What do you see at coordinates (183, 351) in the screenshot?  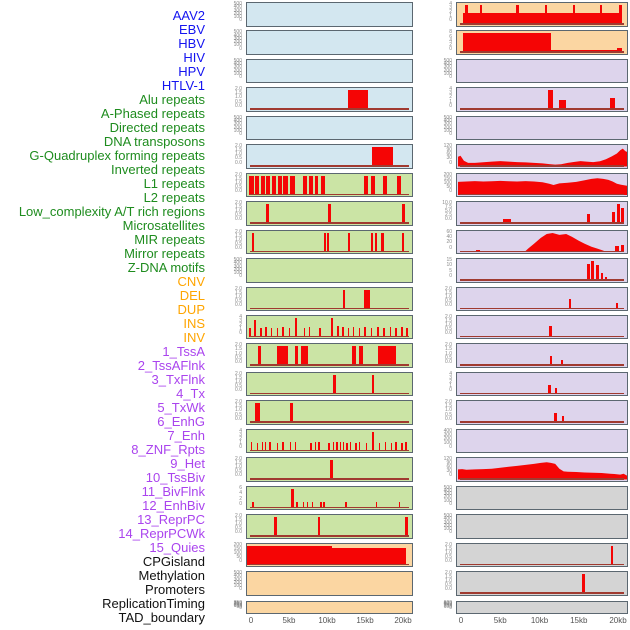 I see `row-label-1_TssA: 1_TssA` at bounding box center [183, 351].